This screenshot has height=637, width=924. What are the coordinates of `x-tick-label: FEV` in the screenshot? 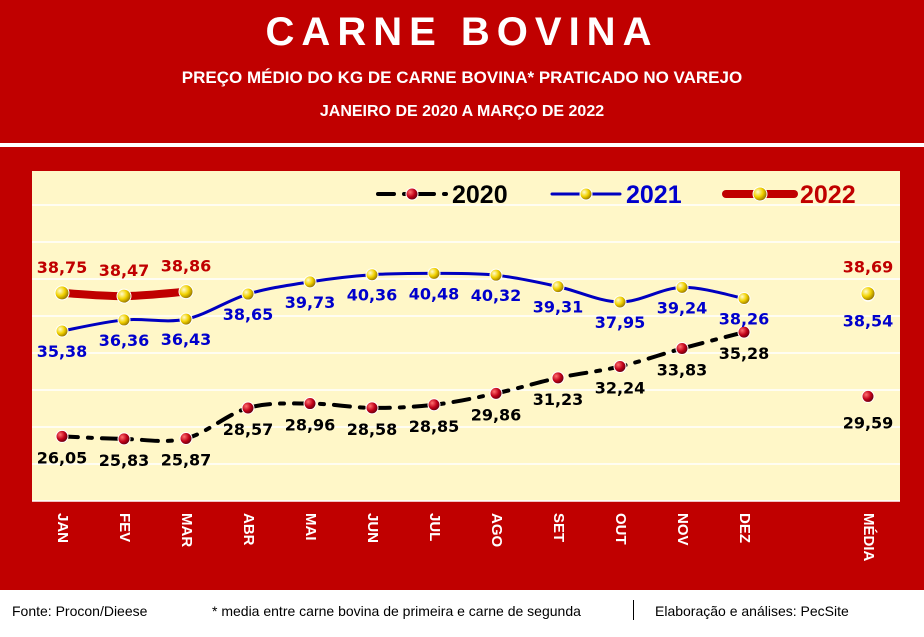 It's located at (124, 527).